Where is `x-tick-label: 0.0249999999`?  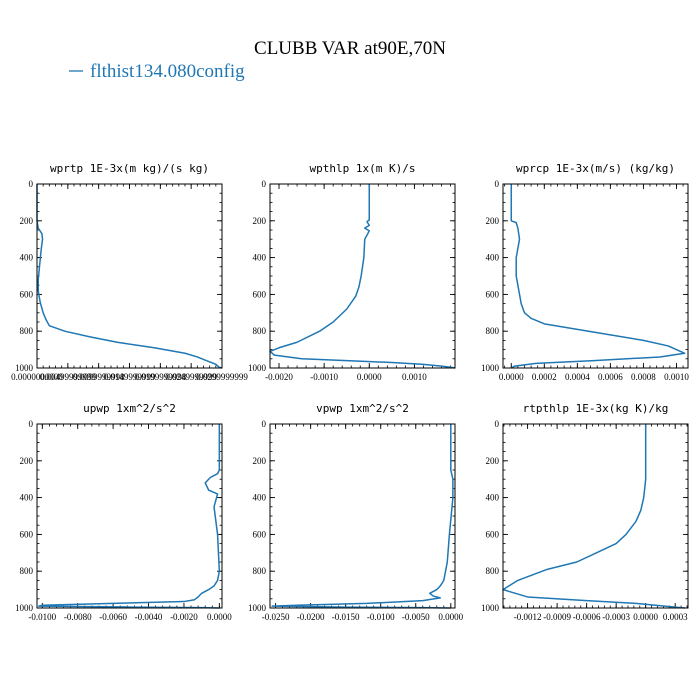
x-tick-label: 0.0249999999 is located at coordinates (191, 377).